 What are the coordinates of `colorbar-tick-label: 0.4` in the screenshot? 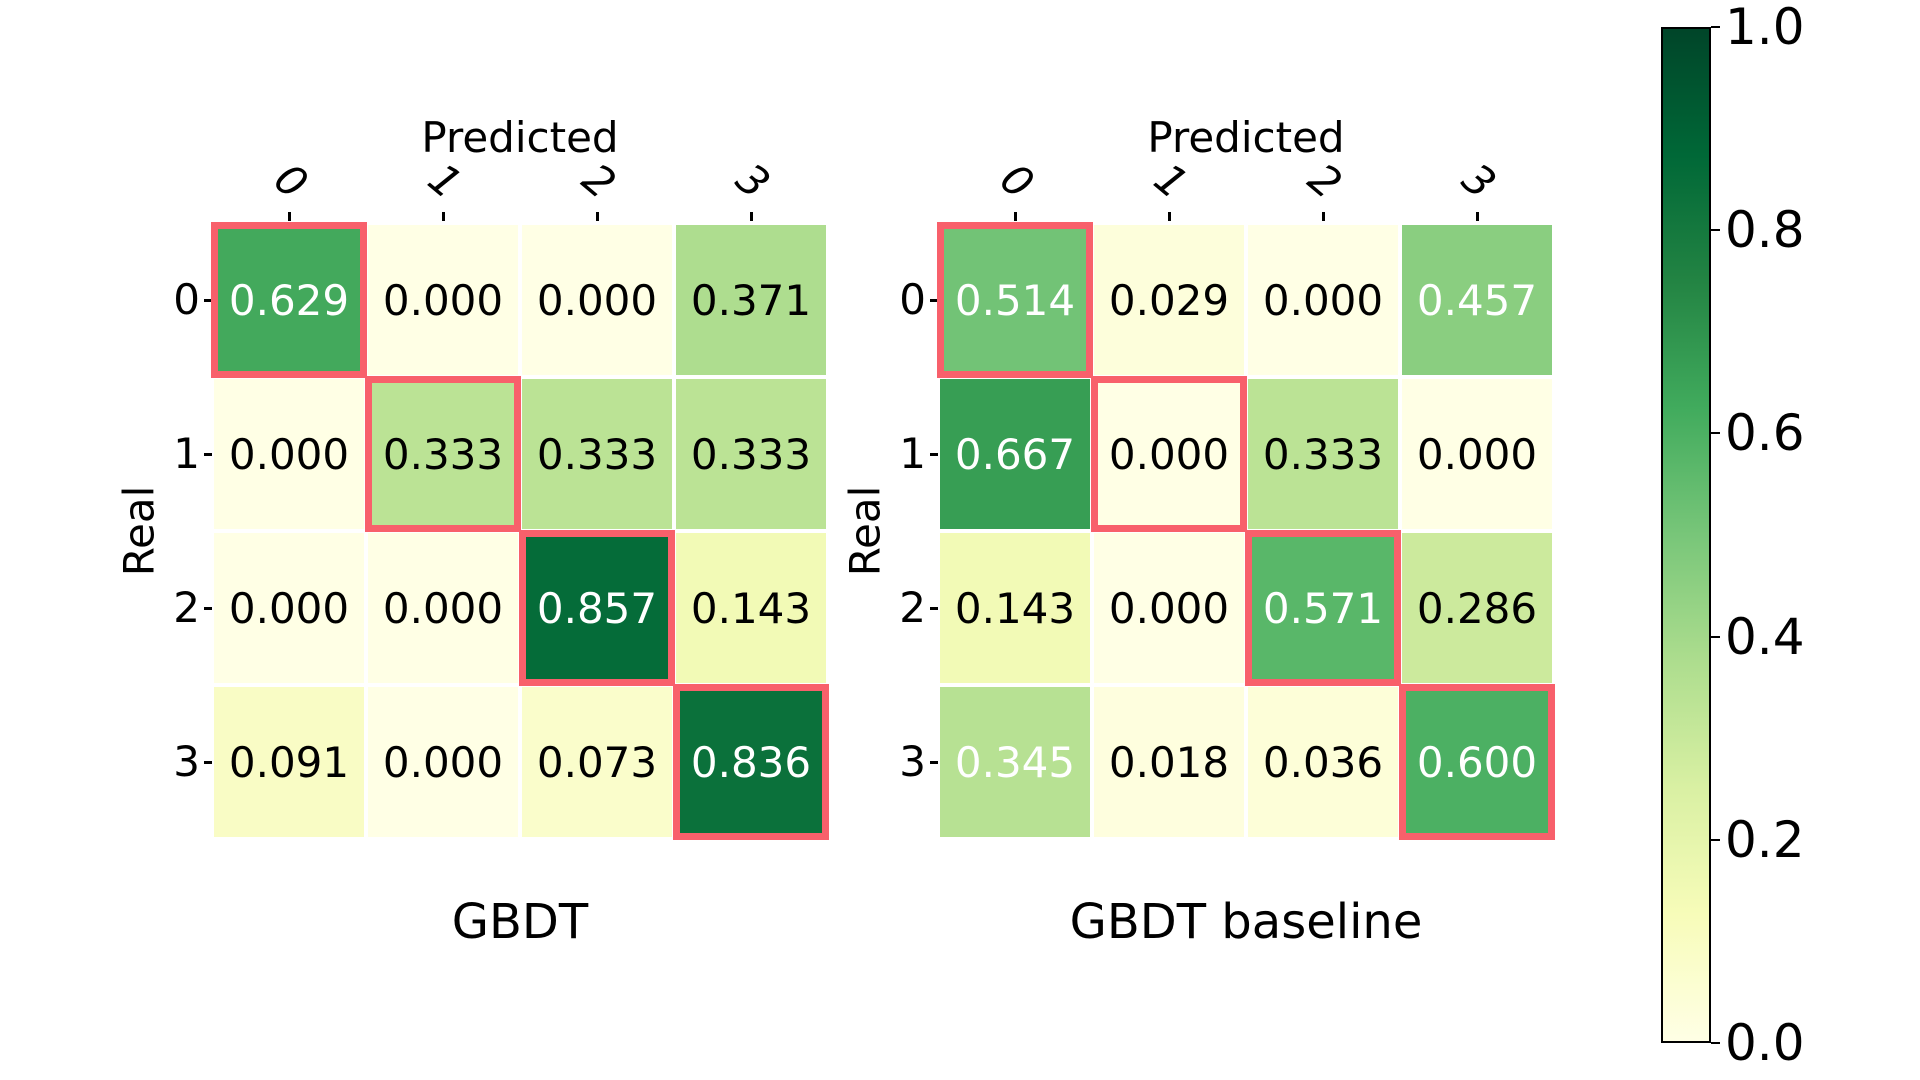 It's located at (1765, 636).